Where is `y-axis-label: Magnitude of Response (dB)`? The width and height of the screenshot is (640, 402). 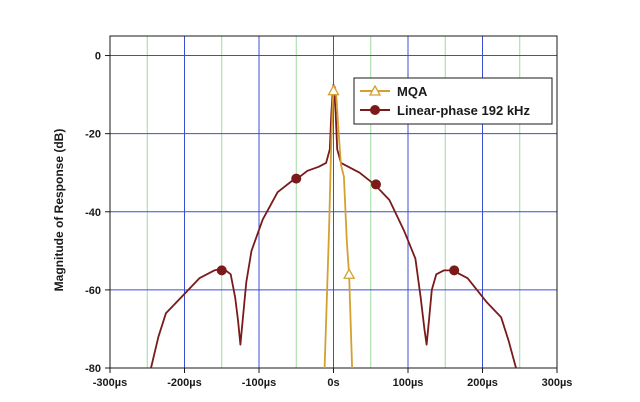
y-axis-label: Magnitude of Response (dB) is located at coordinates (59, 210).